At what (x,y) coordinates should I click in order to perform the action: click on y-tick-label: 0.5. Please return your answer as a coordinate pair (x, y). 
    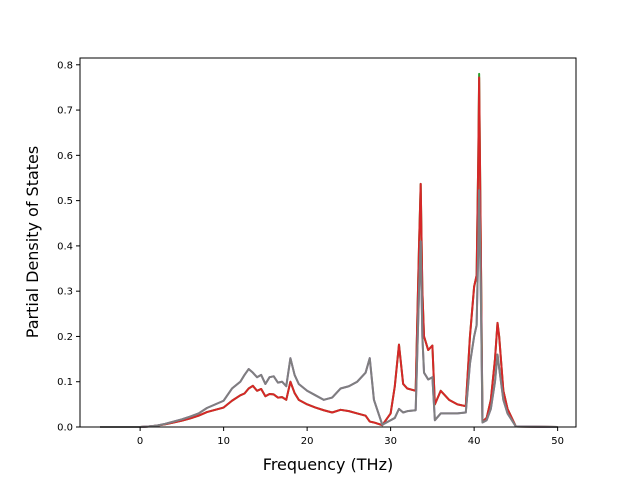
    Looking at the image, I should click on (65, 201).